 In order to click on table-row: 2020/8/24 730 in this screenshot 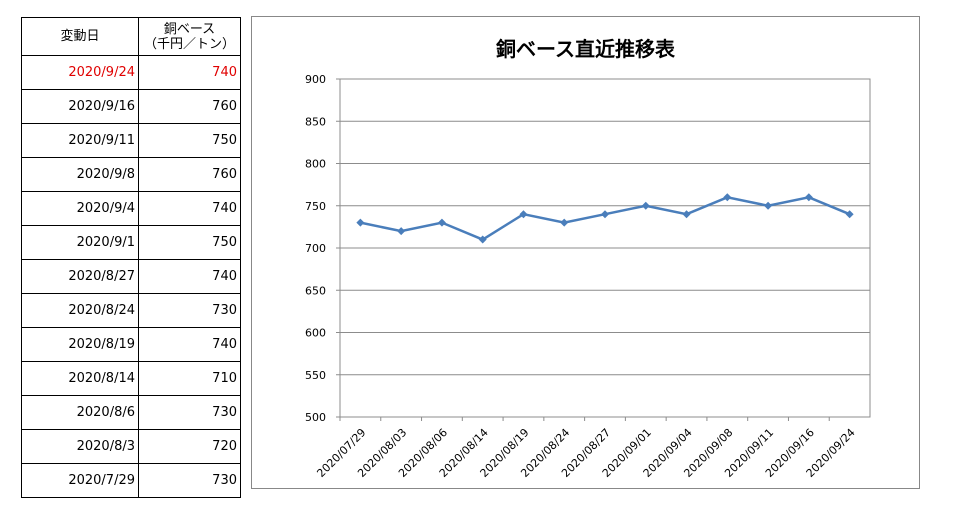, I will do `click(131, 310)`.